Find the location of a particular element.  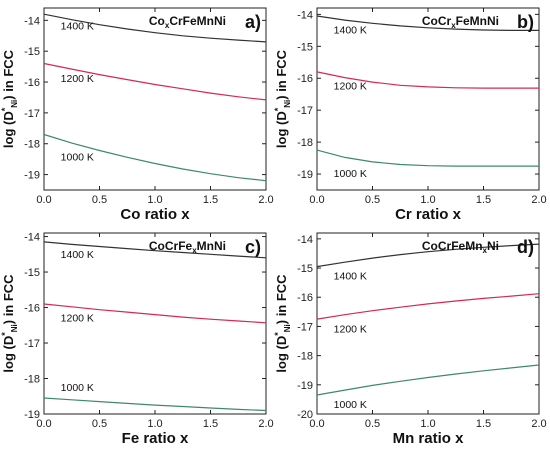

x-axis-label: Cr ratio x is located at coordinates (428, 214).